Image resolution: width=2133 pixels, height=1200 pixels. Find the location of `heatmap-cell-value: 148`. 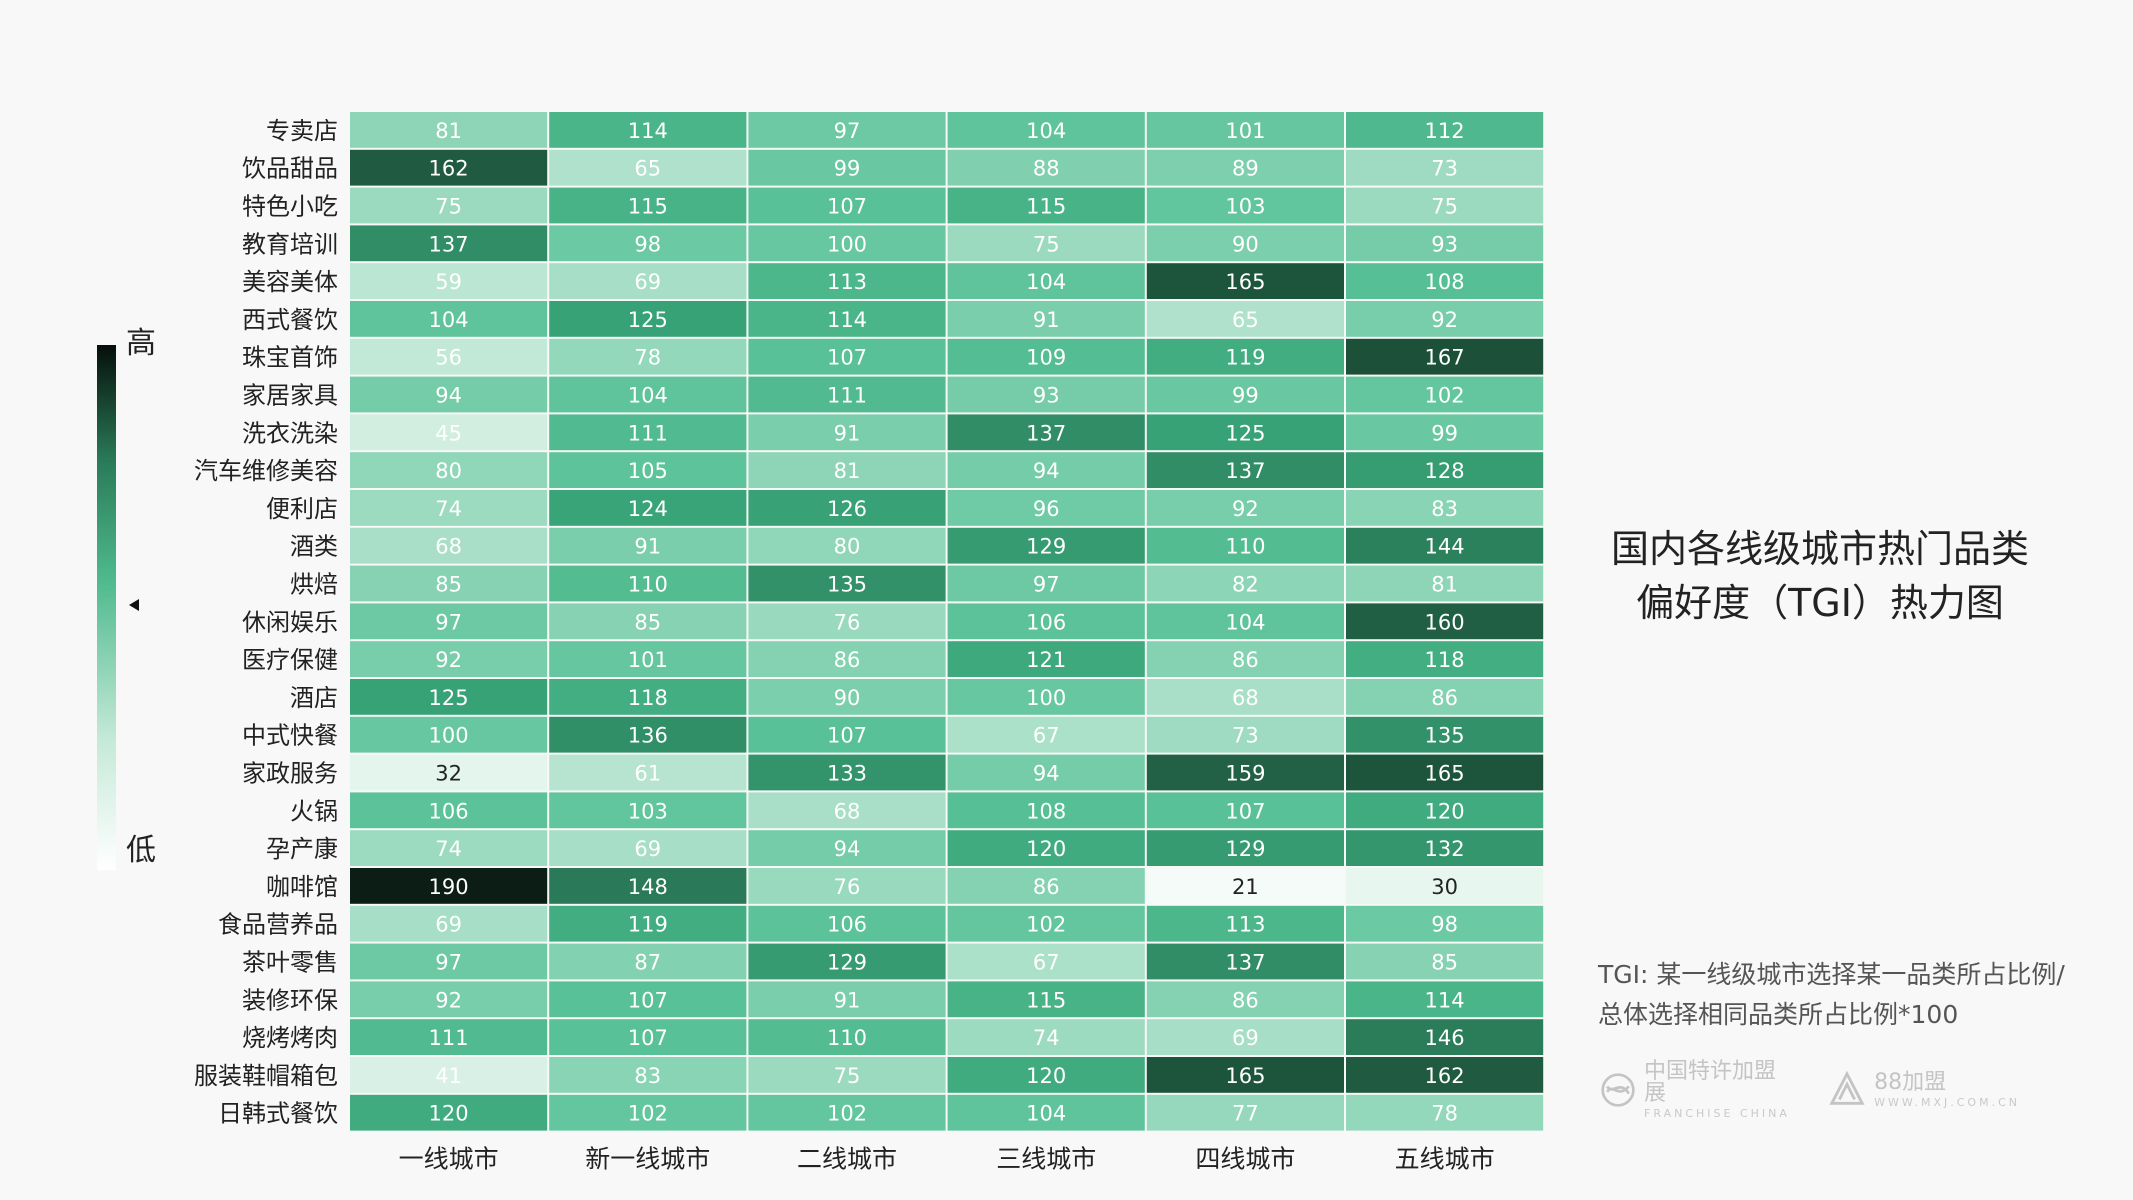

heatmap-cell-value: 148 is located at coordinates (648, 887).